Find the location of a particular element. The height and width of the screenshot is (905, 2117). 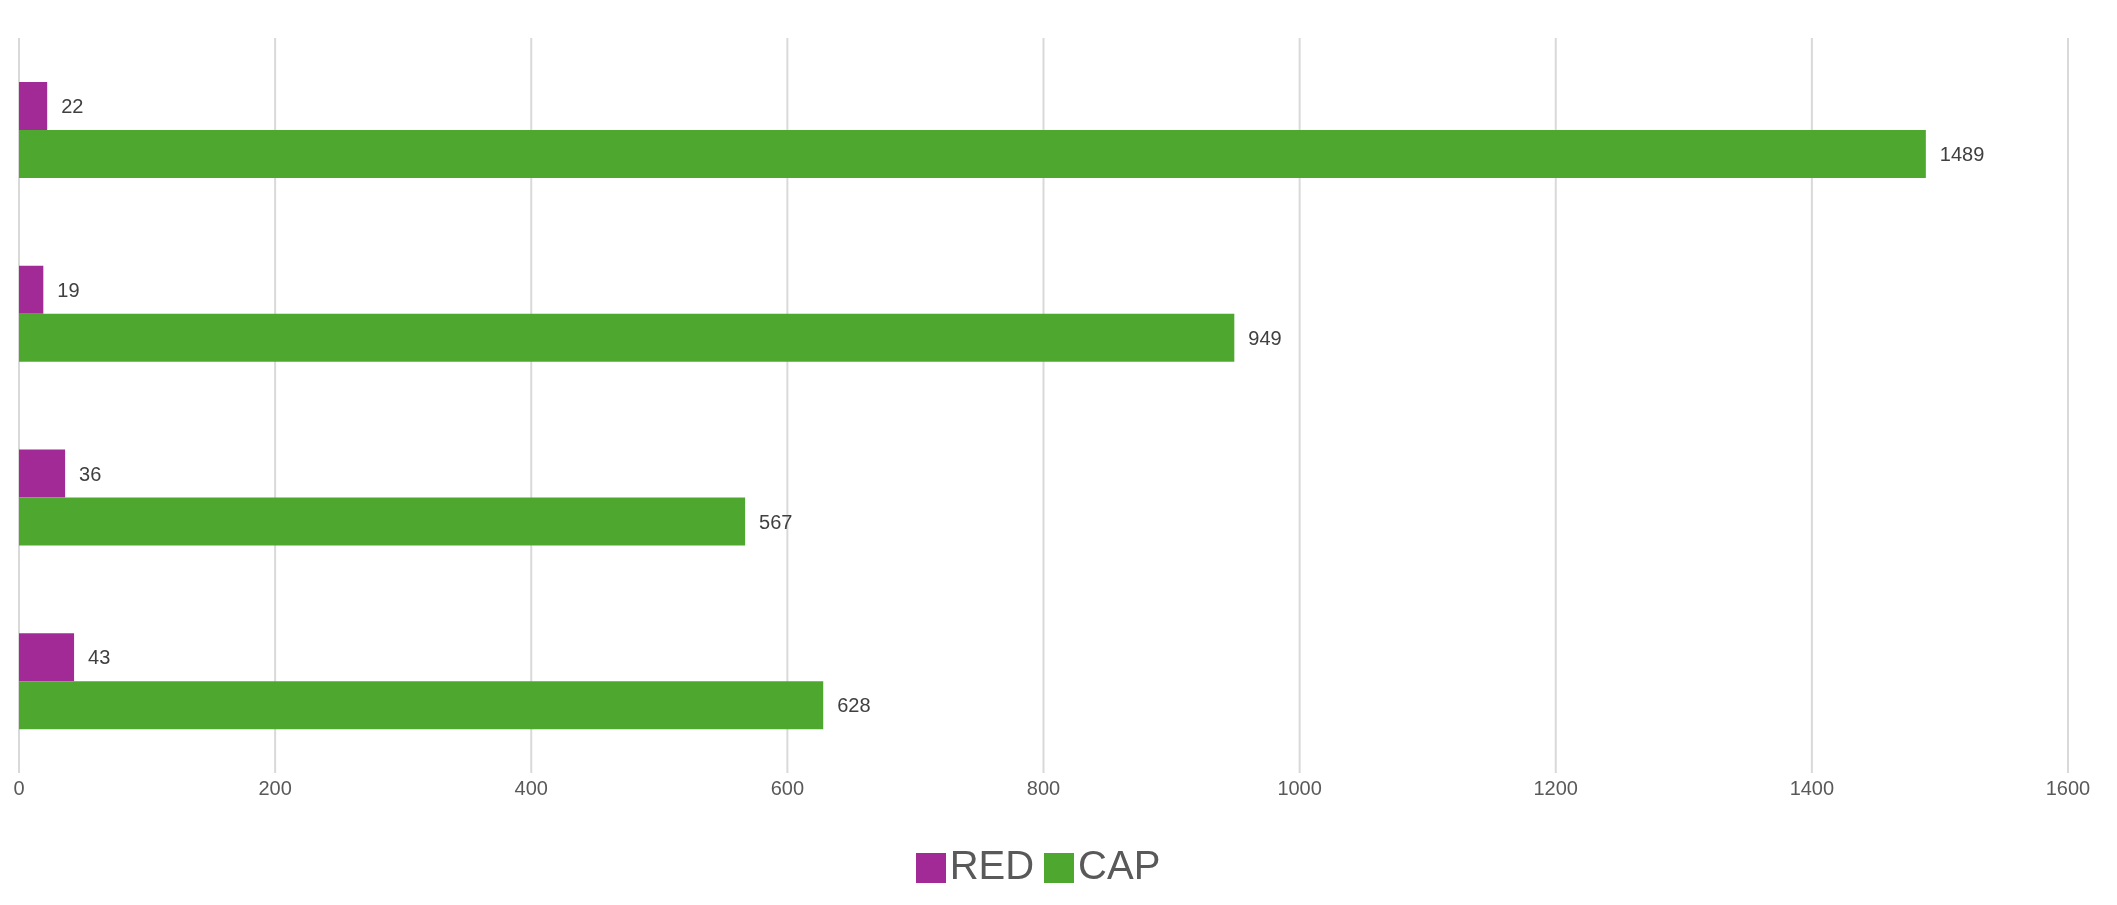

x-tick-label: 800 is located at coordinates (1043, 788).